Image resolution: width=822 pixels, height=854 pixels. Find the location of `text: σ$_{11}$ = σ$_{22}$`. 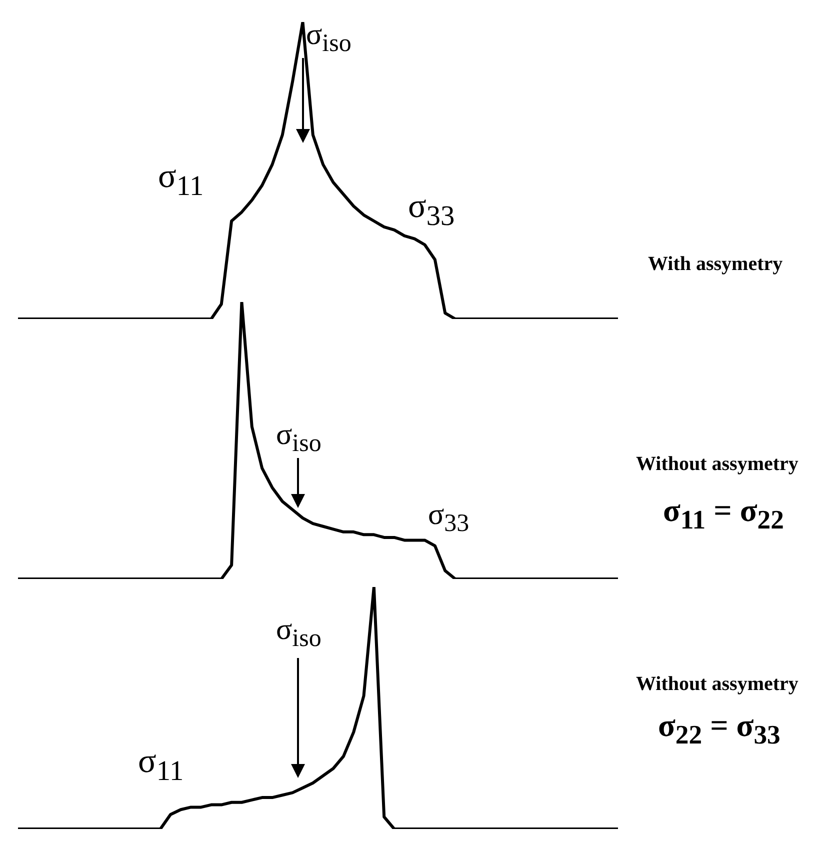

text: σ$_{11}$ = σ$_{22}$ is located at coordinates (723, 513).